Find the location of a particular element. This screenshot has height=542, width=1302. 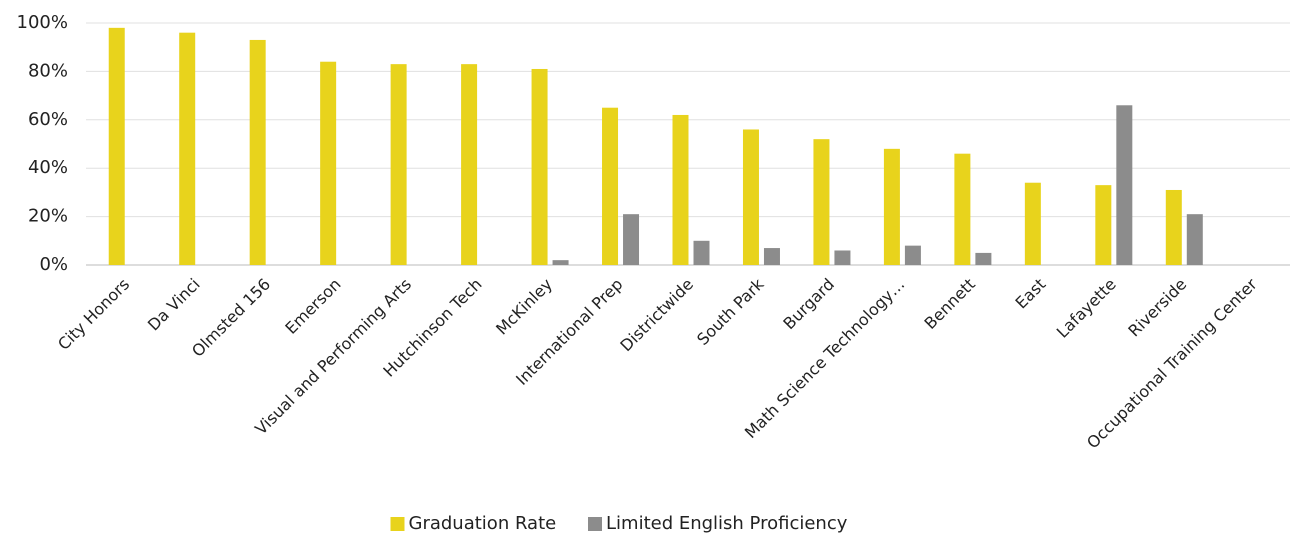

x-tick-label: Districtwide is located at coordinates (656, 315).